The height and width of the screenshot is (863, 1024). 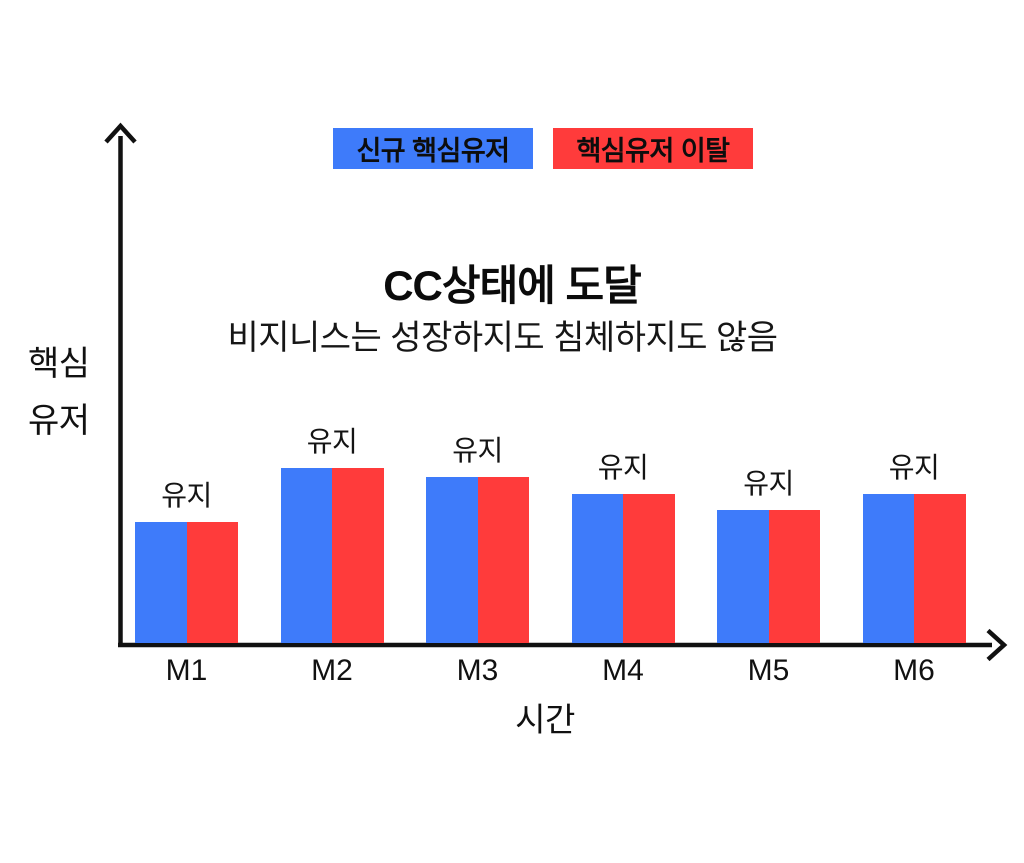 I want to click on y-axis-arrow-icon, so click(x=120, y=133).